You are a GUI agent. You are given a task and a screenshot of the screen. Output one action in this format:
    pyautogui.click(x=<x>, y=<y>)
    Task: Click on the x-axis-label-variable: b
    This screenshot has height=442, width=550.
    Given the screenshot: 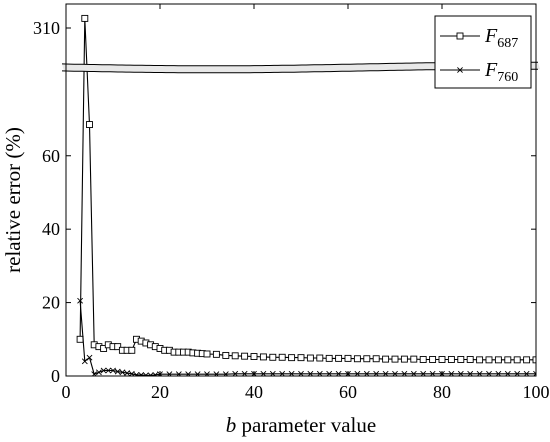 What is the action you would take?
    pyautogui.click(x=231, y=425)
    